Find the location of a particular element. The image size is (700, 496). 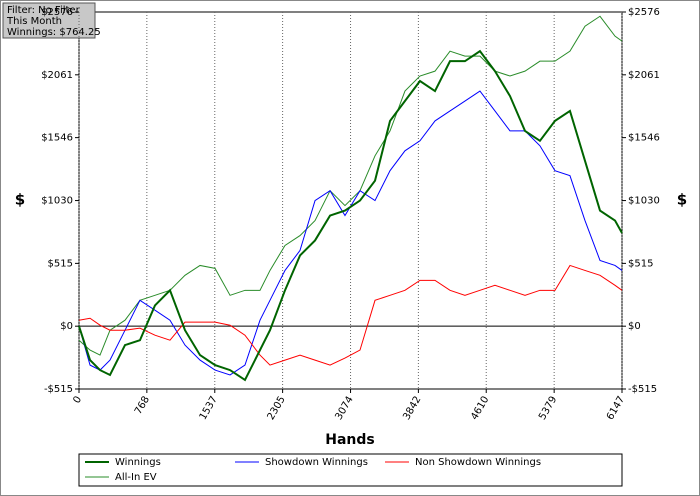

y-tick-label: $0 is located at coordinates (66, 326).